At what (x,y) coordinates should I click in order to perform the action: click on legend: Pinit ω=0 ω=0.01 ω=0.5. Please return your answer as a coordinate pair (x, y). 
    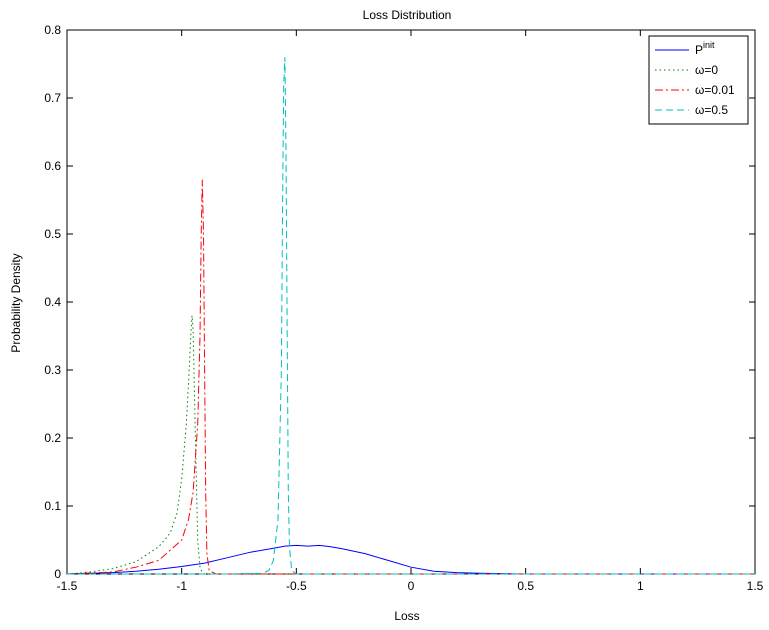
    Looking at the image, I should click on (698, 80).